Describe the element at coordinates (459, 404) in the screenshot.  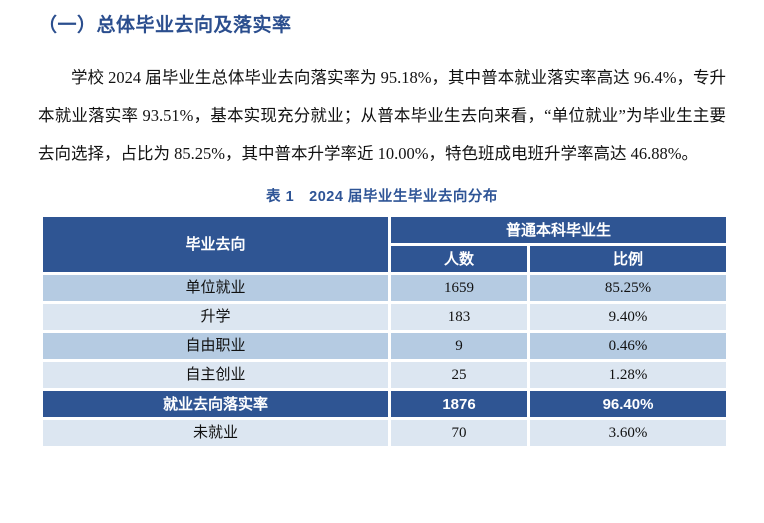
I see `row-count: 1876` at that location.